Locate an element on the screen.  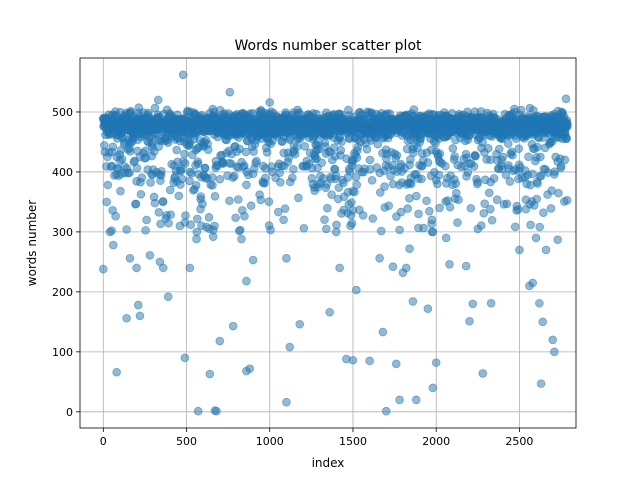
x-tick-label: 0 is located at coordinates (103, 441).